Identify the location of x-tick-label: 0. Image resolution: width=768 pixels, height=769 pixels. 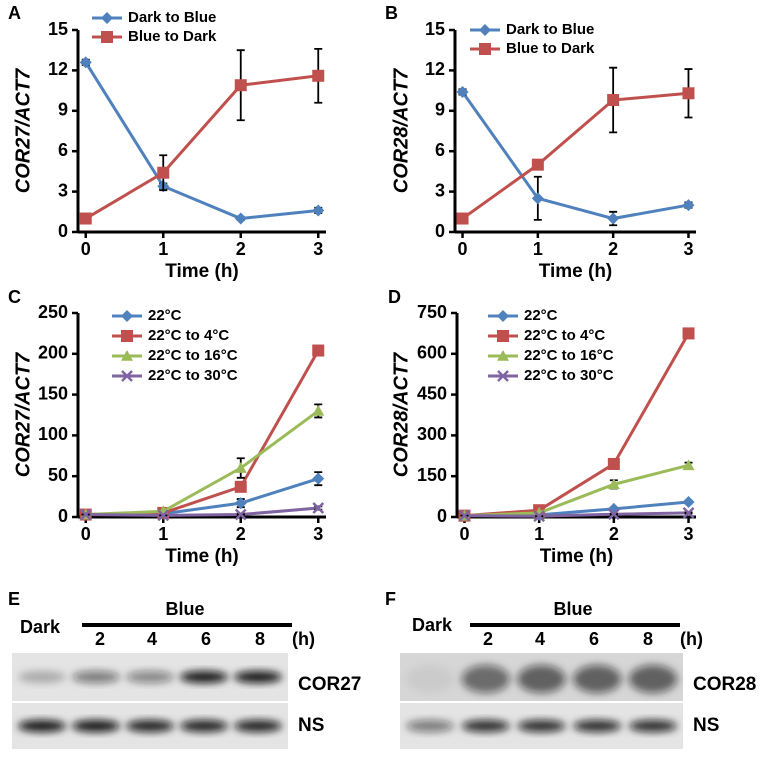
(463, 249).